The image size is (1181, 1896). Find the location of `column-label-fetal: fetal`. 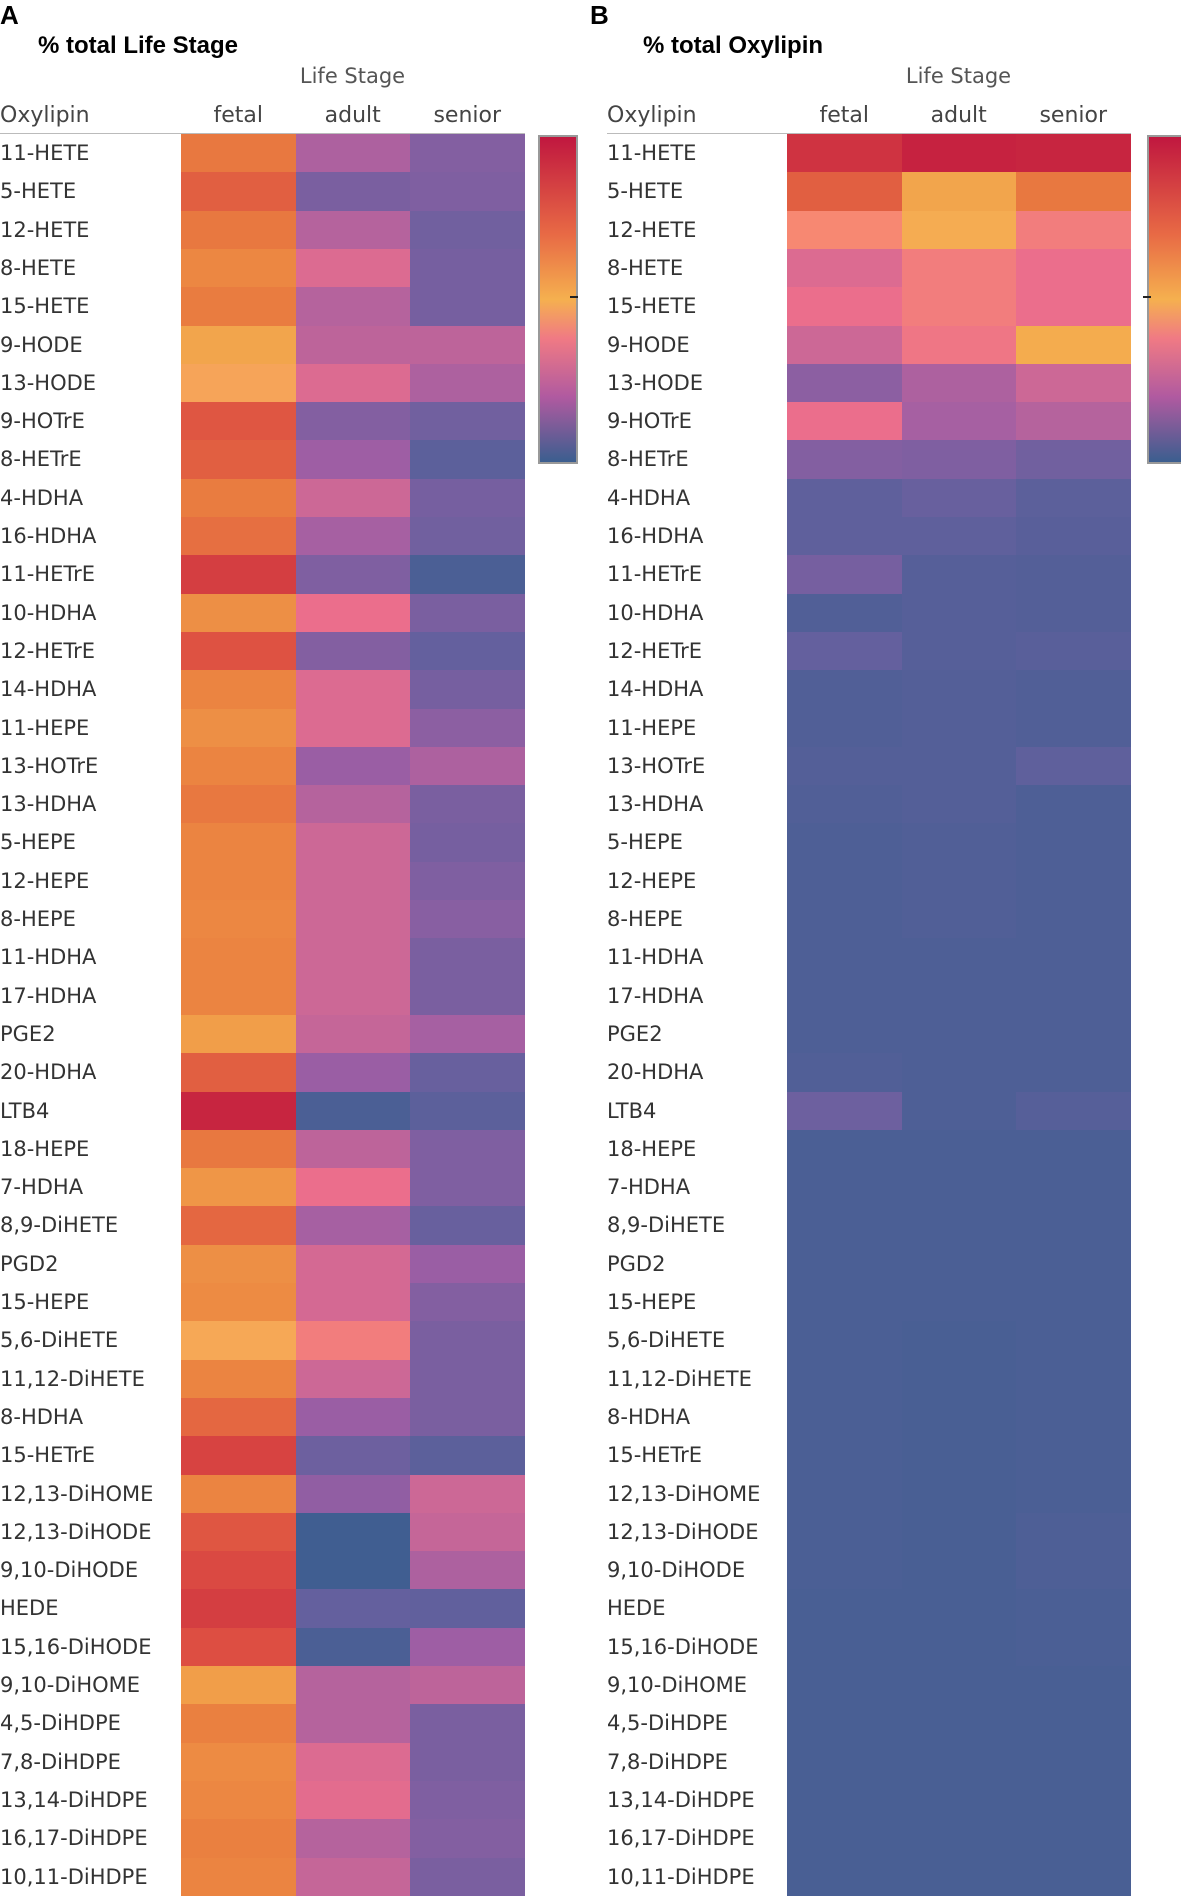

column-label-fetal: fetal is located at coordinates (844, 115).